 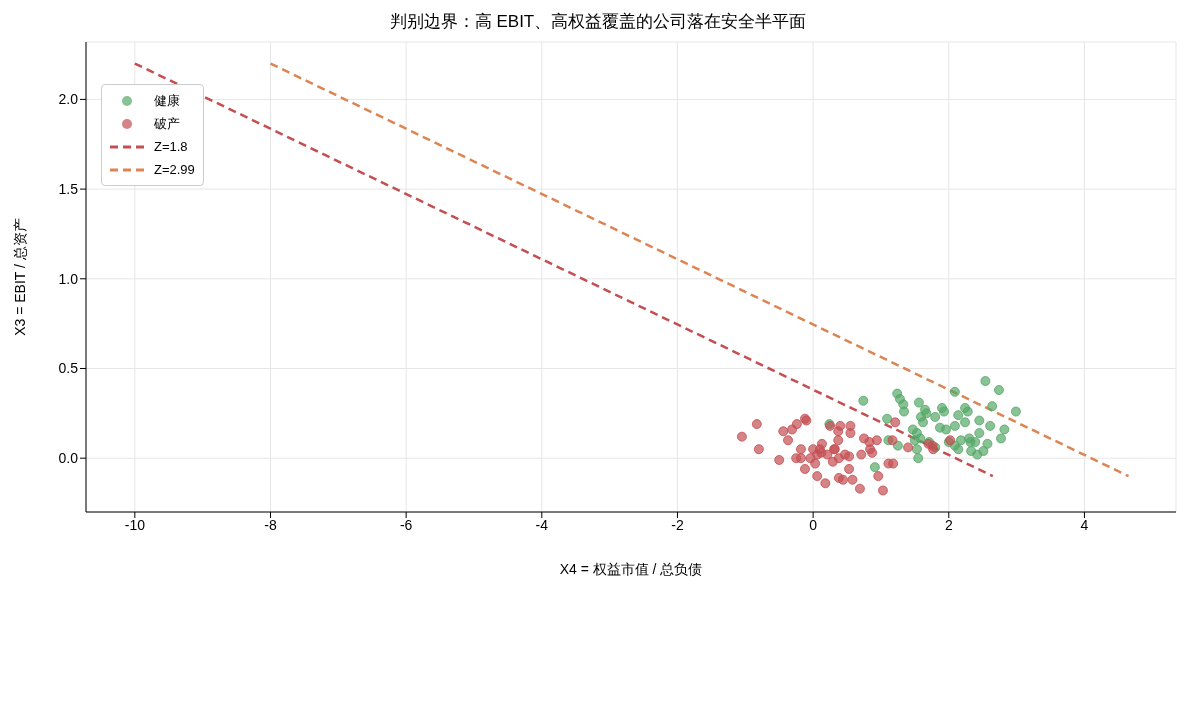 What do you see at coordinates (167, 100) in the screenshot?
I see `legend-label: 健康` at bounding box center [167, 100].